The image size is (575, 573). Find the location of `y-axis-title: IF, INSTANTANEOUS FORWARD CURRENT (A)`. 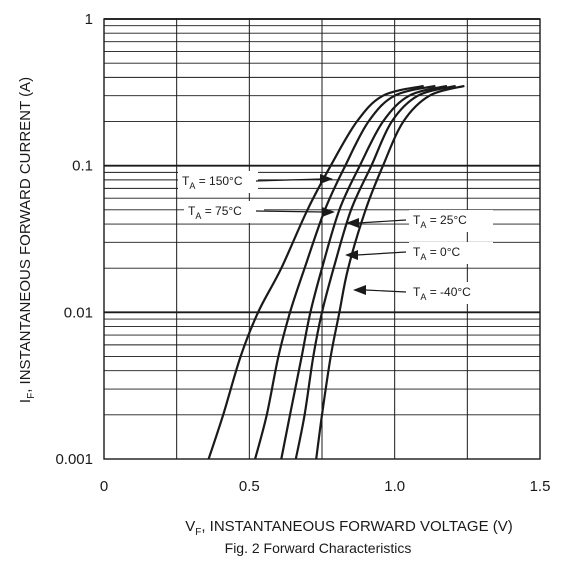

y-axis-title: IF, INSTANTANEOUS FORWARD CURRENT (A) is located at coordinates (27, 240).